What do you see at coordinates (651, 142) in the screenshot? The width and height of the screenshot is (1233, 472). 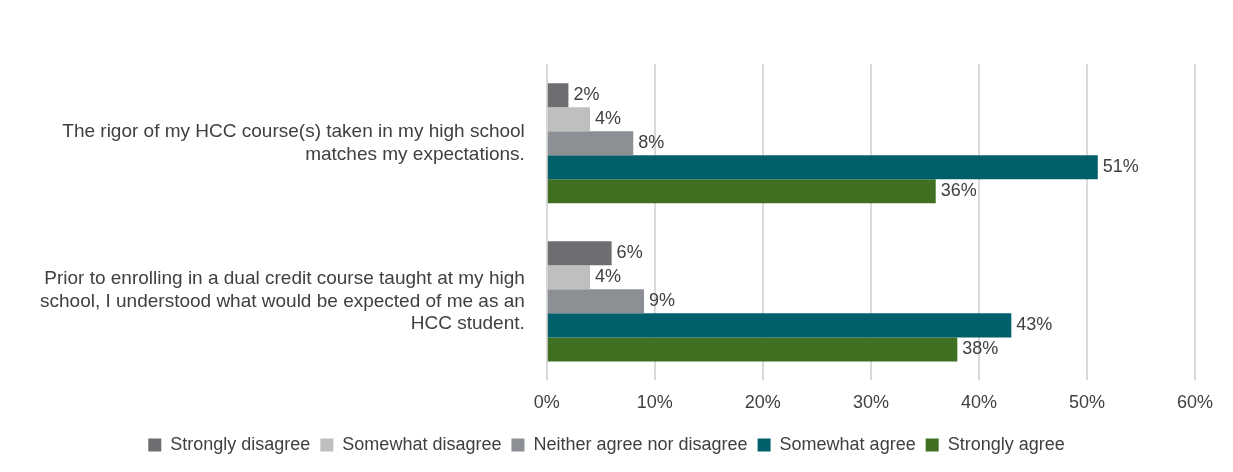 I see `data-label: 8%` at bounding box center [651, 142].